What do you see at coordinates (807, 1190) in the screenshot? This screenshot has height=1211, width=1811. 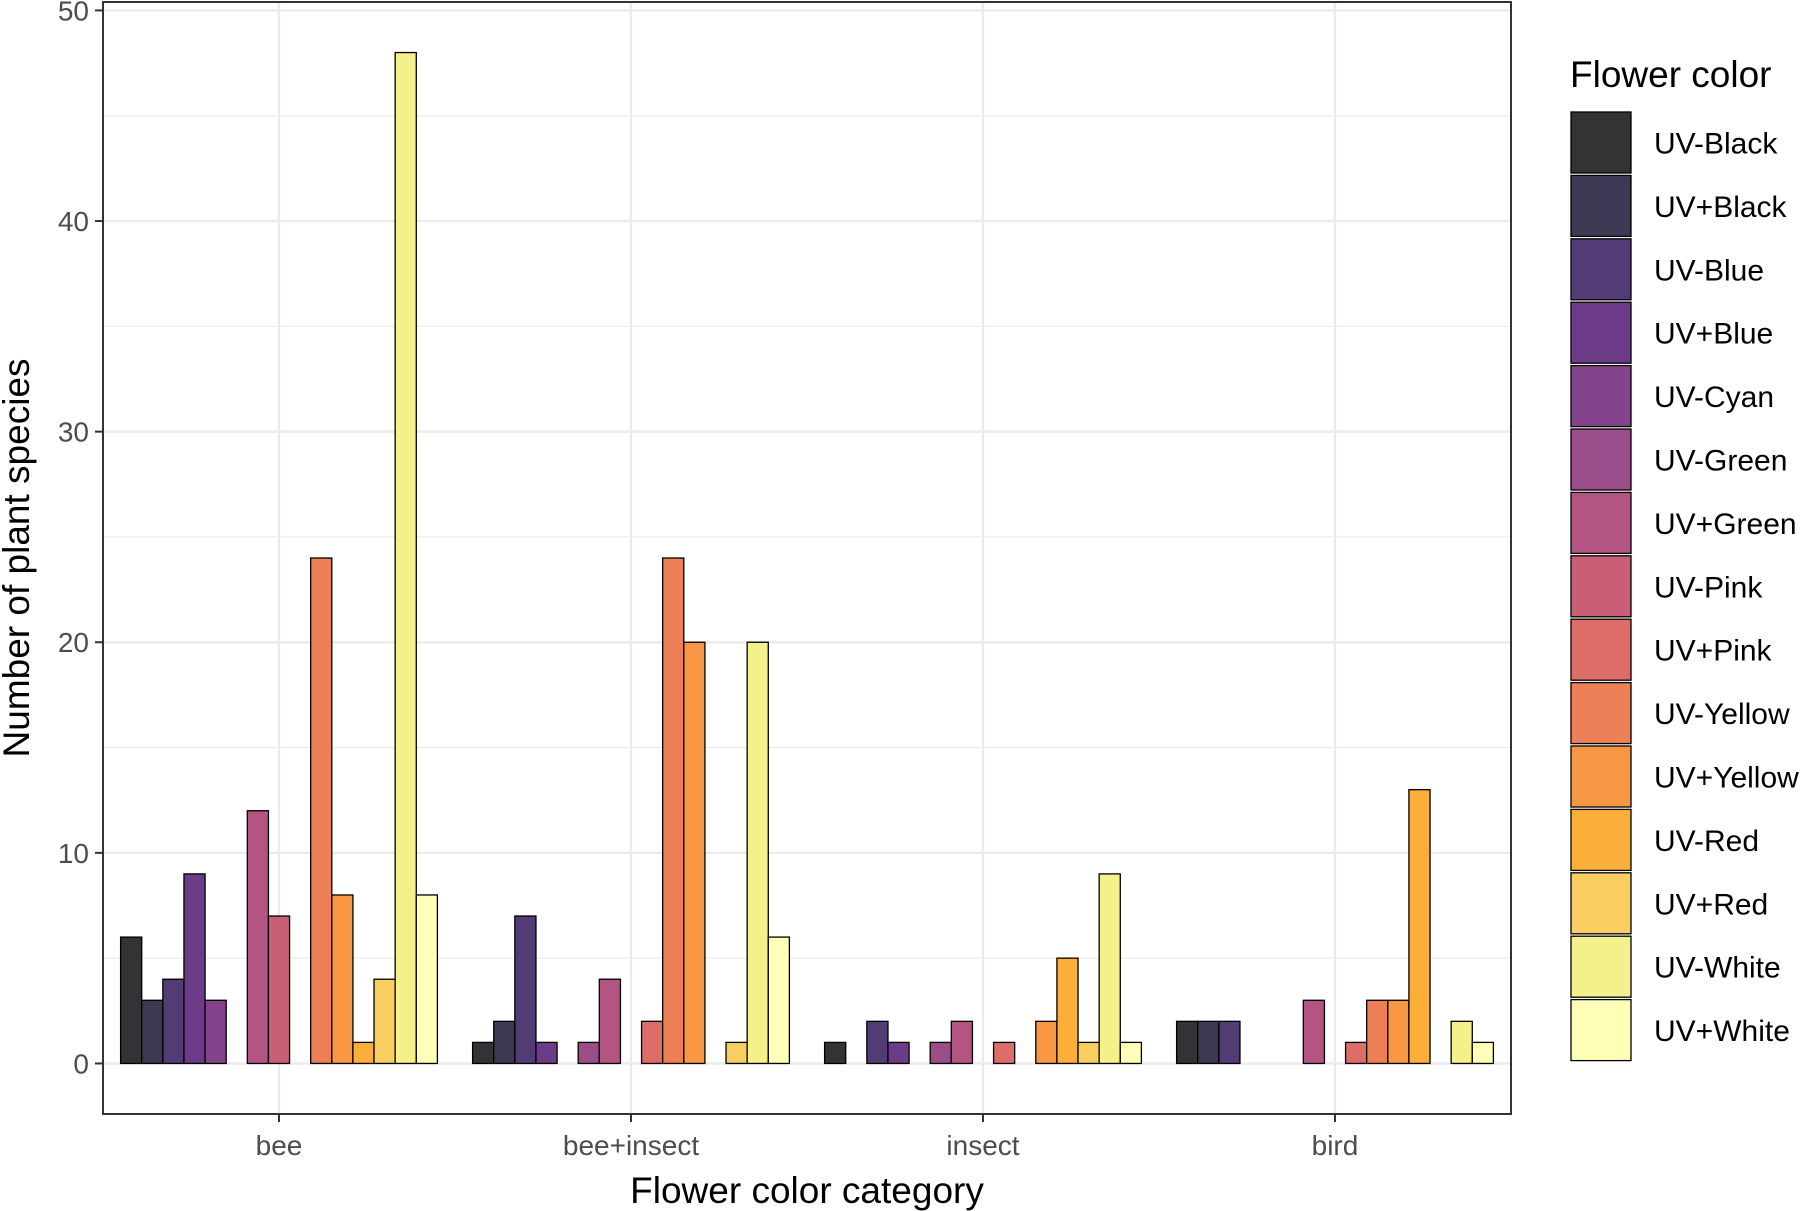 I see `x-axis-title: Flower color category` at bounding box center [807, 1190].